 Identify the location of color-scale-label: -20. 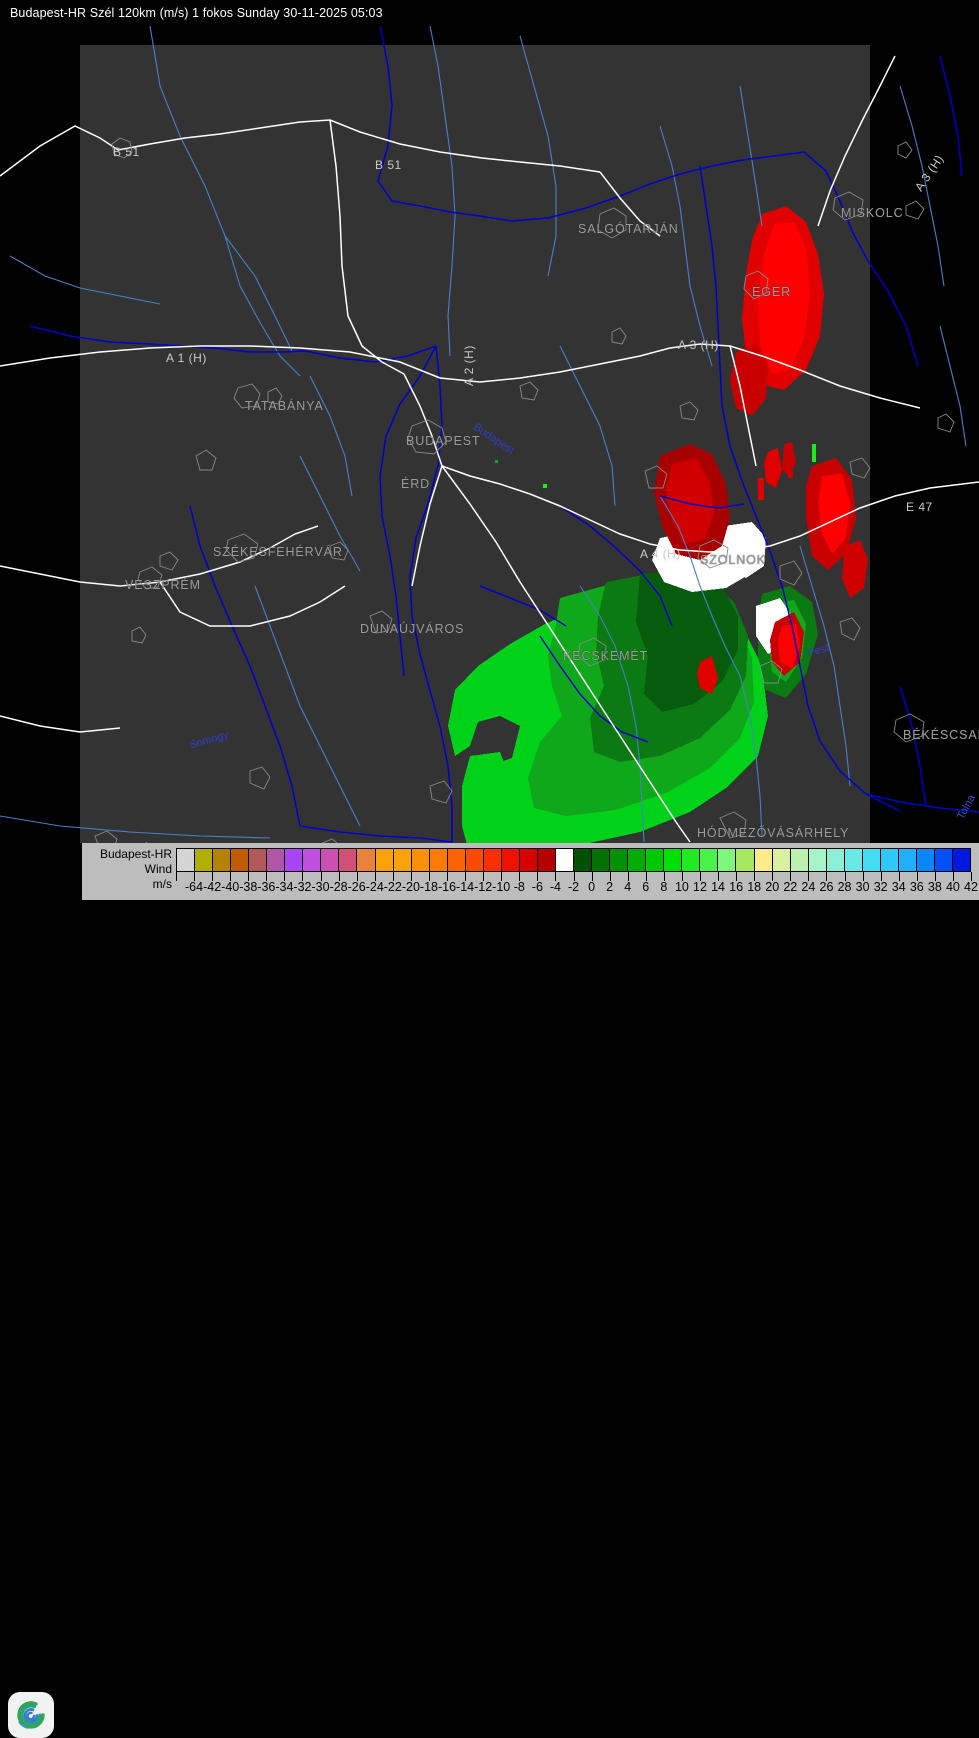
(410, 887).